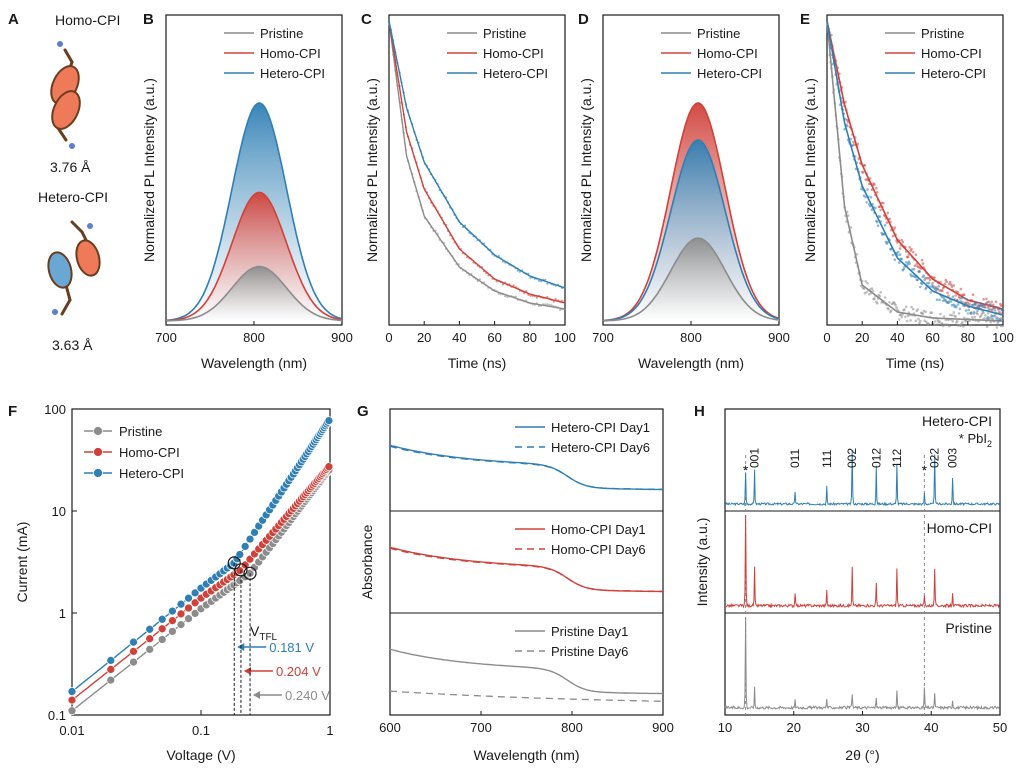  I want to click on miller-index-label: 012, so click(876, 458).